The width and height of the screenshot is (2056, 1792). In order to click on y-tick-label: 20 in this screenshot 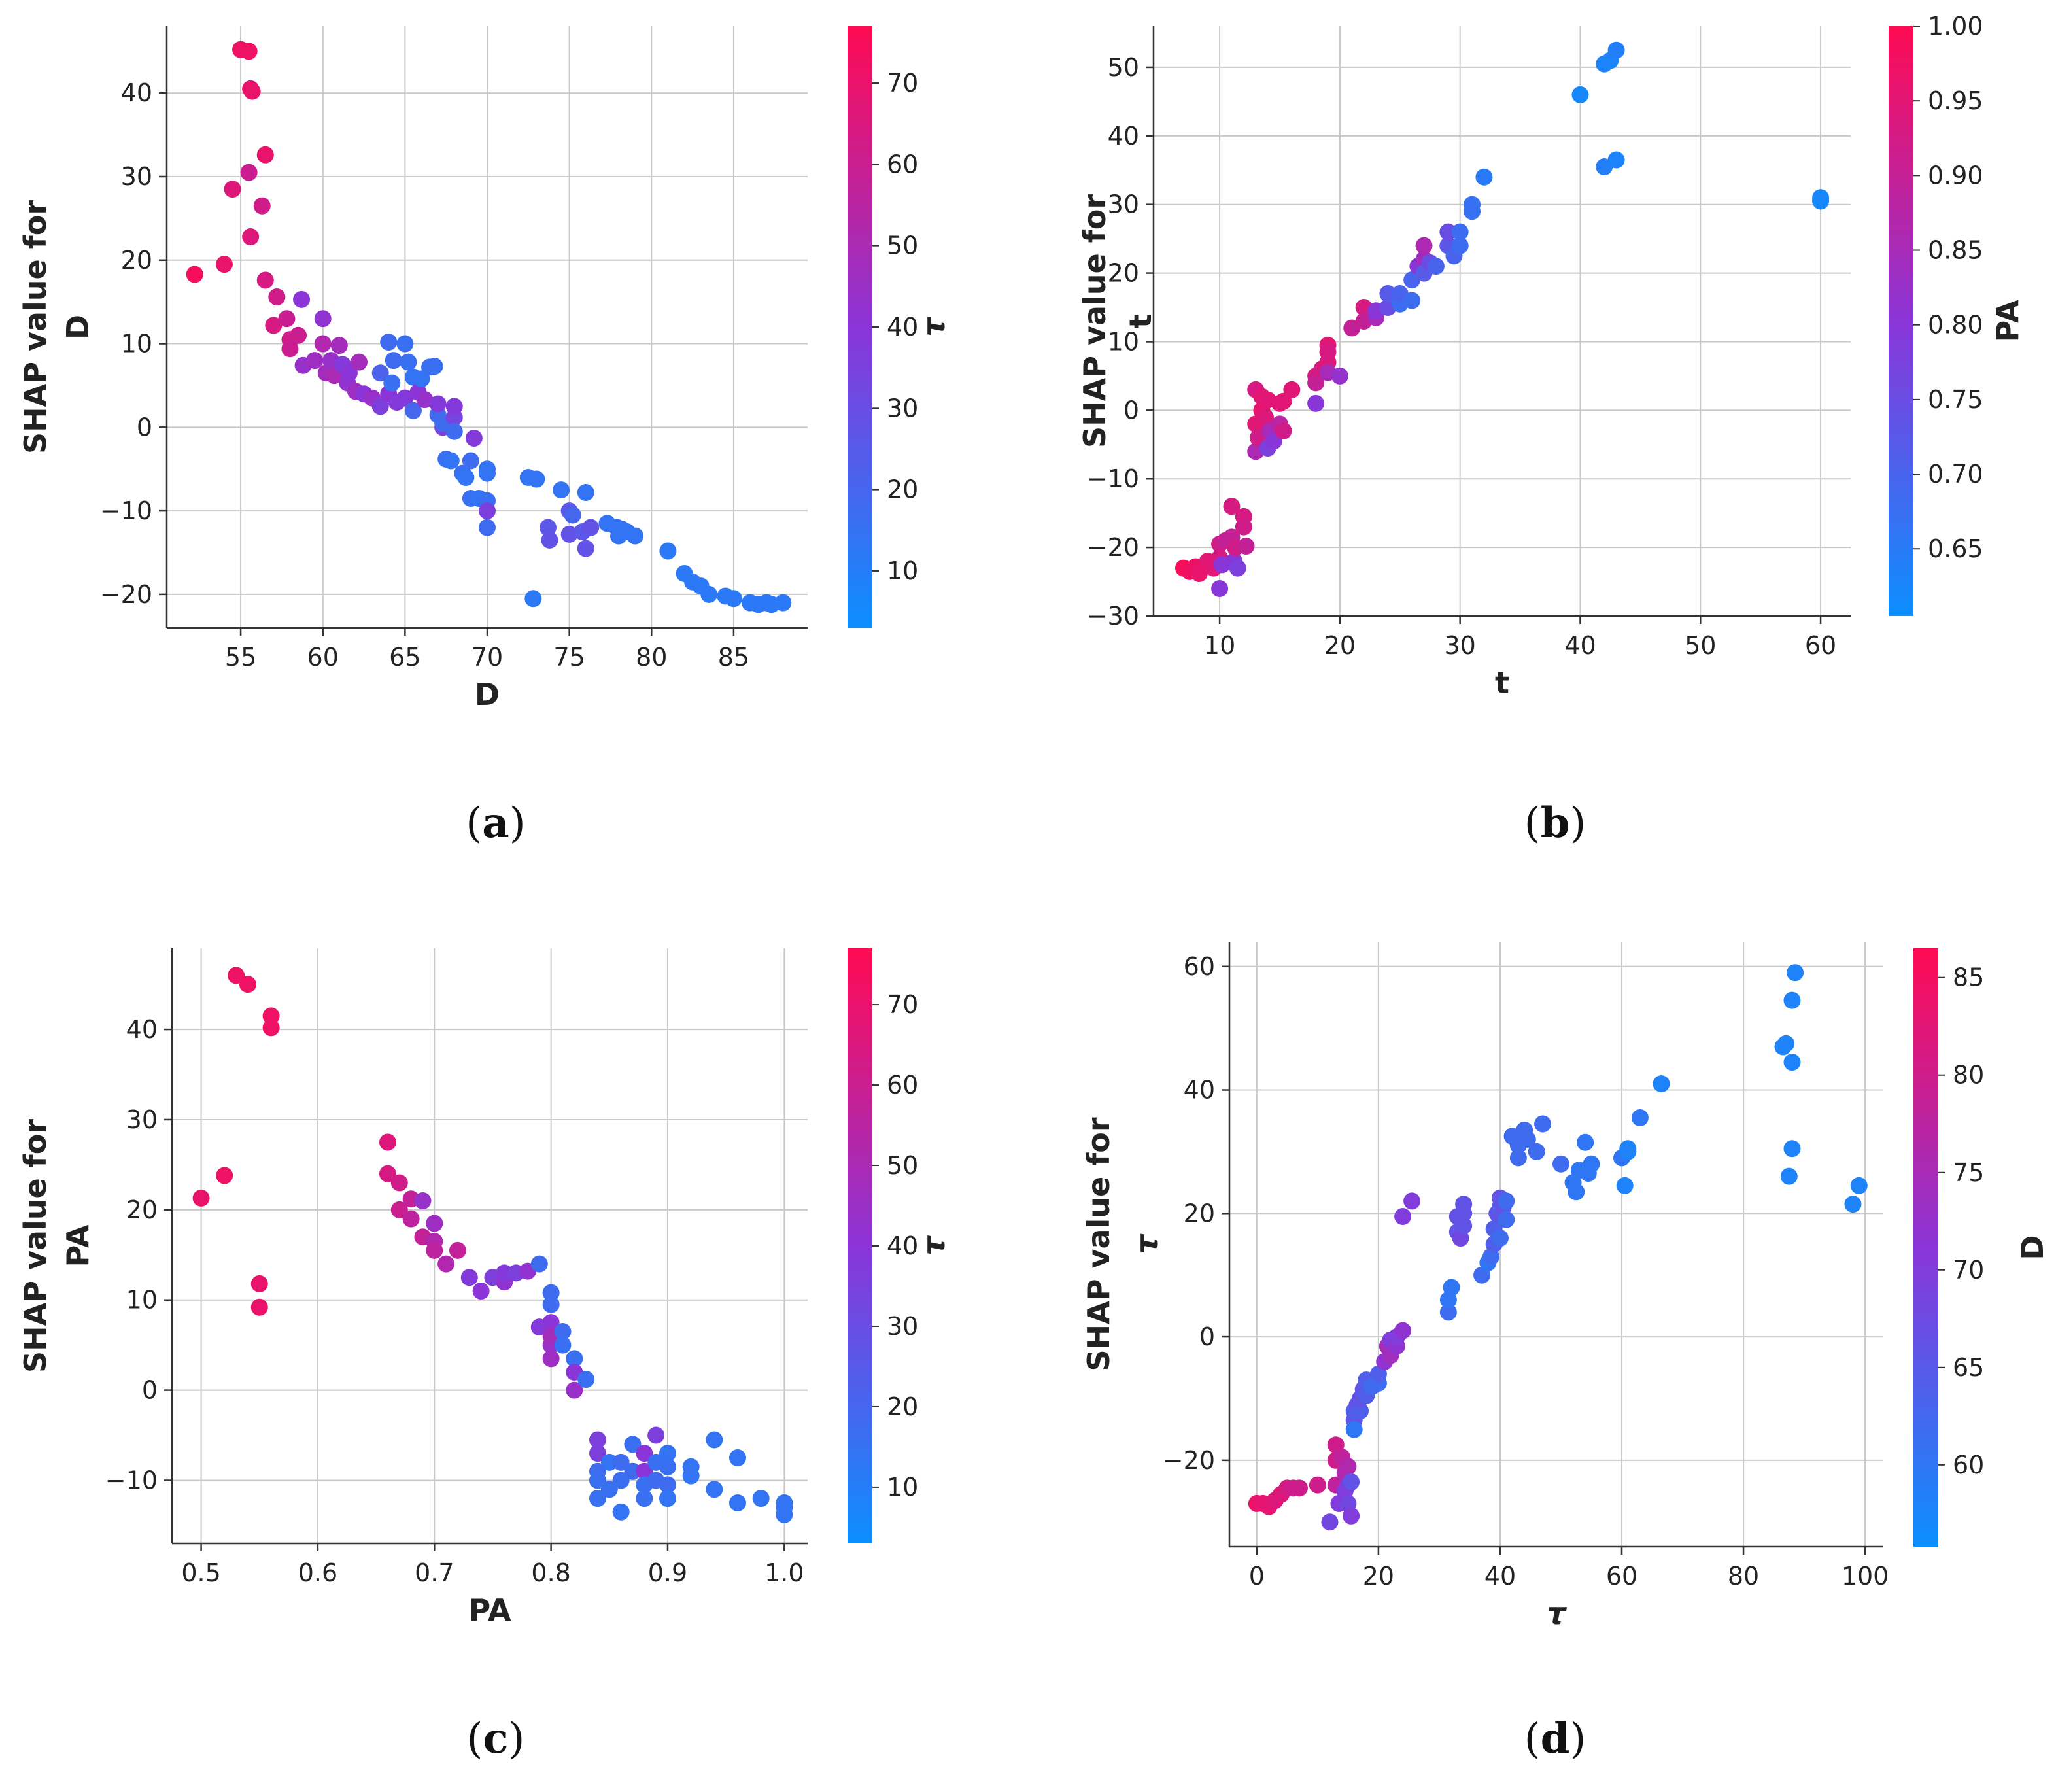, I will do `click(1123, 273)`.